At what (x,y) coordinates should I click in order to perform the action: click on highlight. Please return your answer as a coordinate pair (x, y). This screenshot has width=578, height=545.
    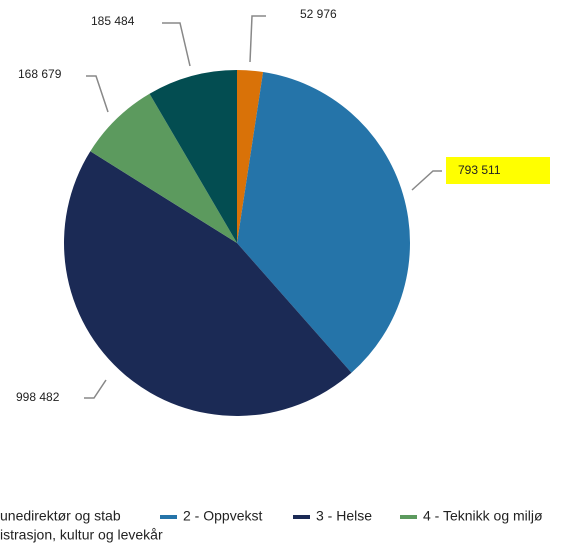
    Looking at the image, I should click on (498, 170).